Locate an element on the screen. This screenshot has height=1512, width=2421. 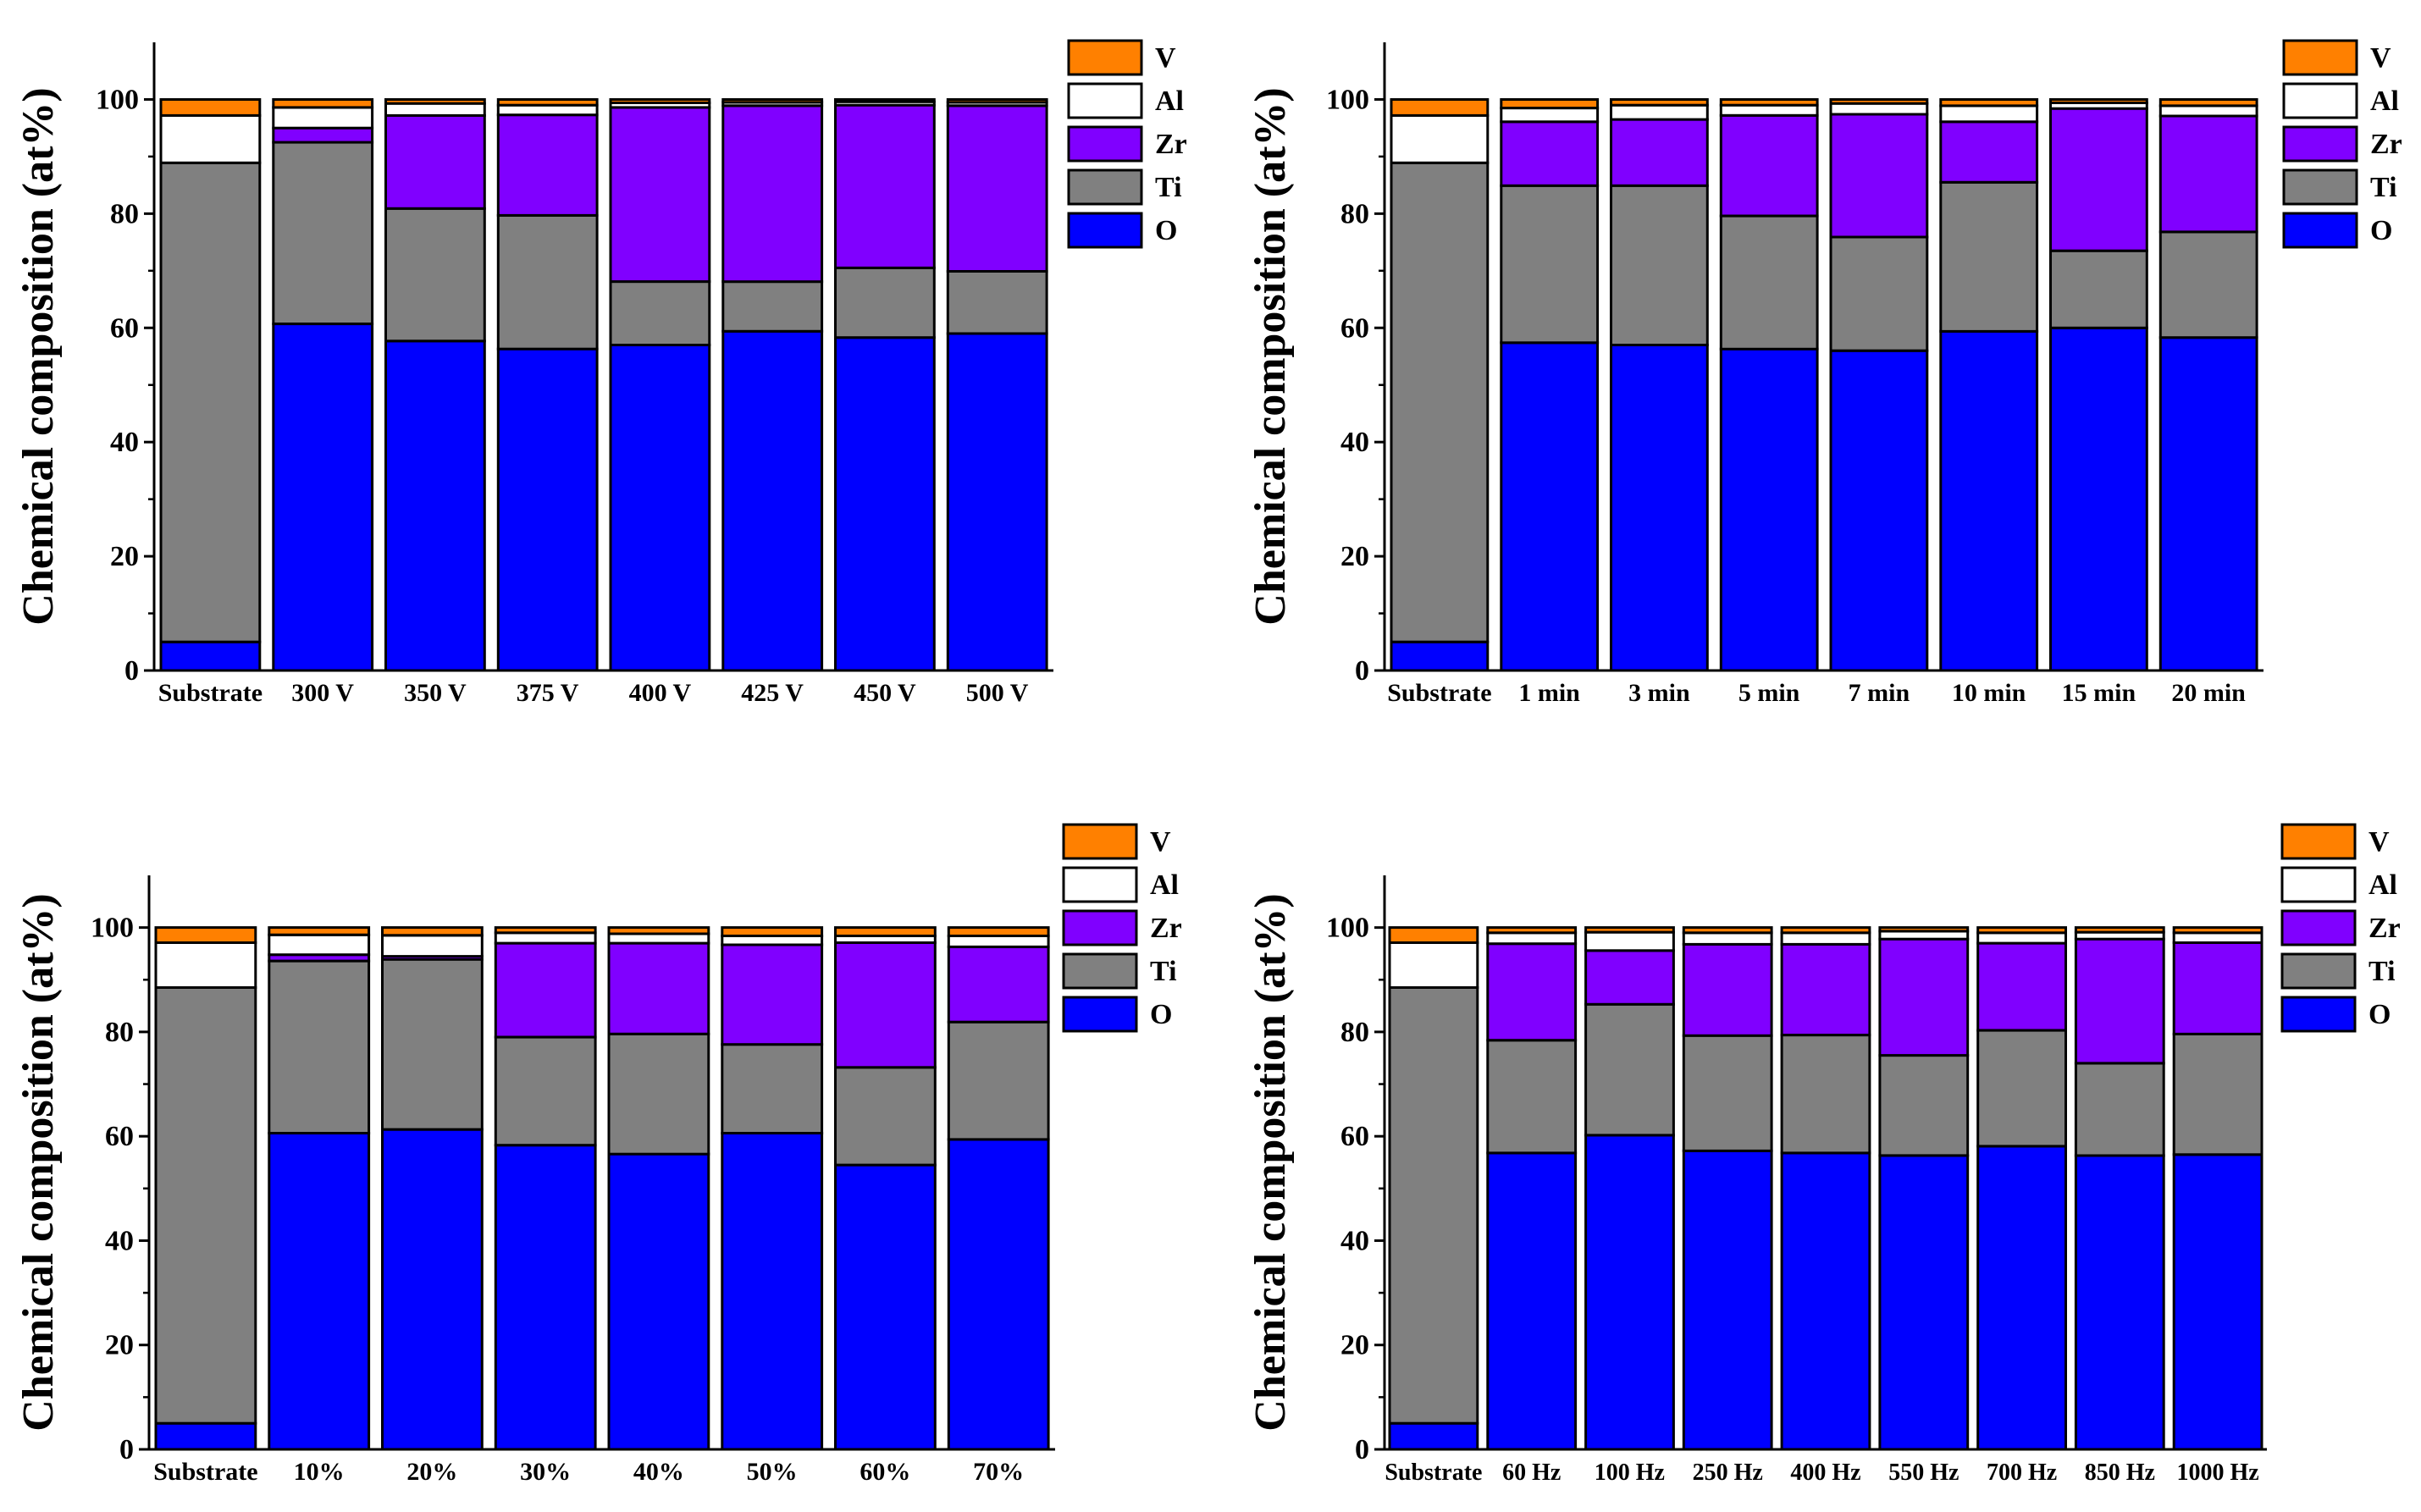
legend-label-o: O is located at coordinates (2379, 1014).